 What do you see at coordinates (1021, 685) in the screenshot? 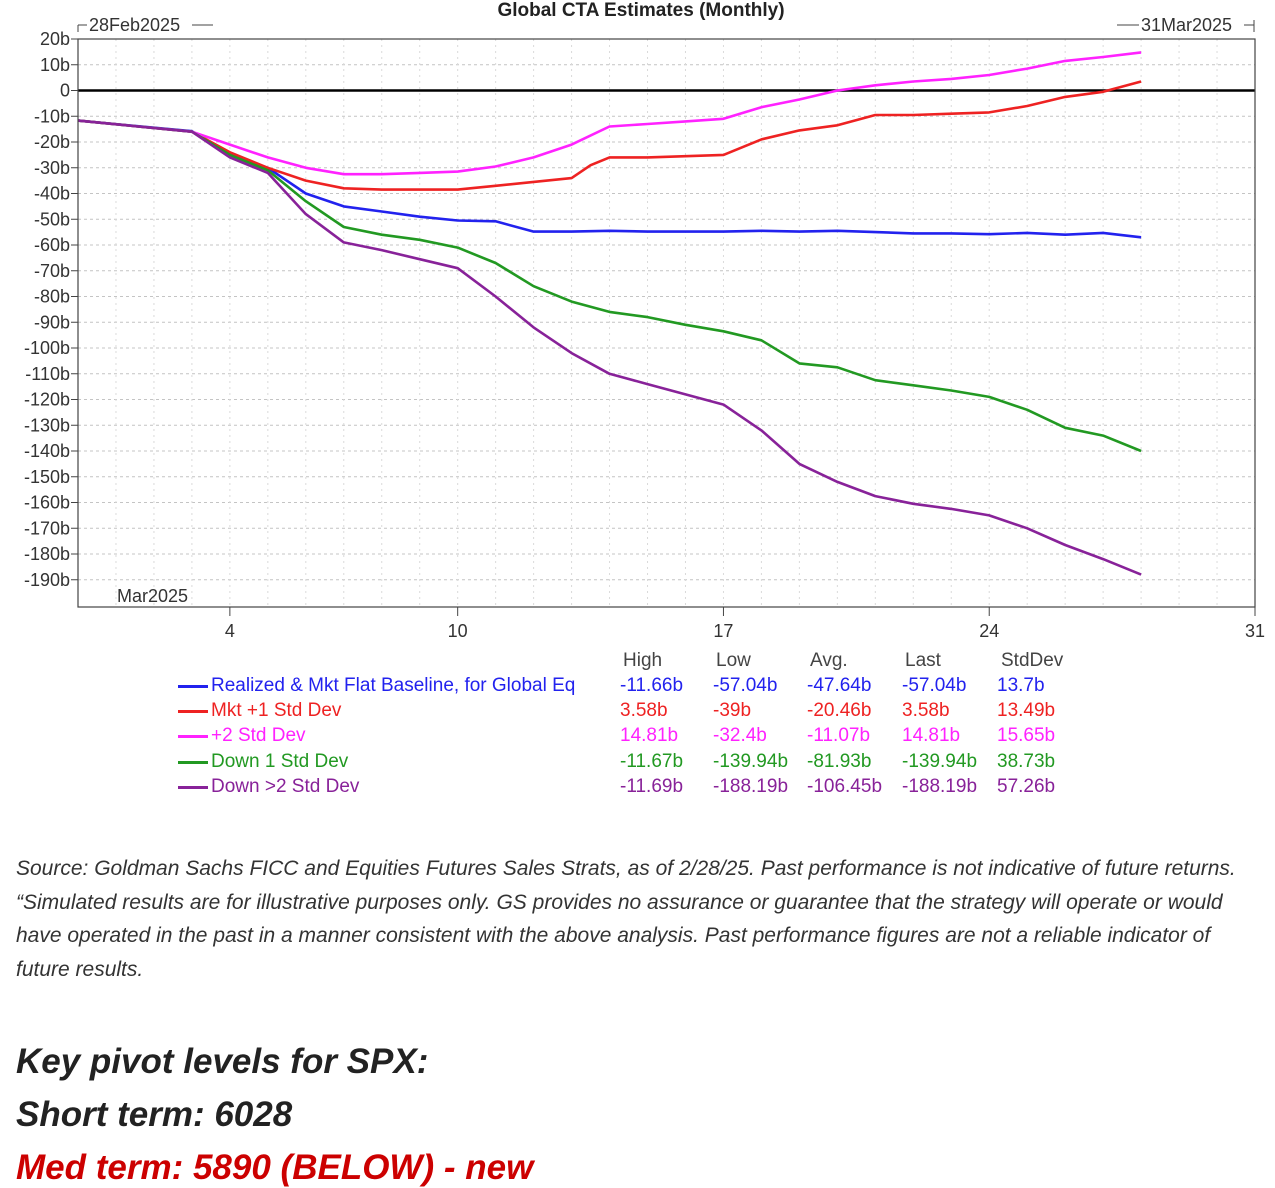
I see `legend-stat-value: 13.7b` at bounding box center [1021, 685].